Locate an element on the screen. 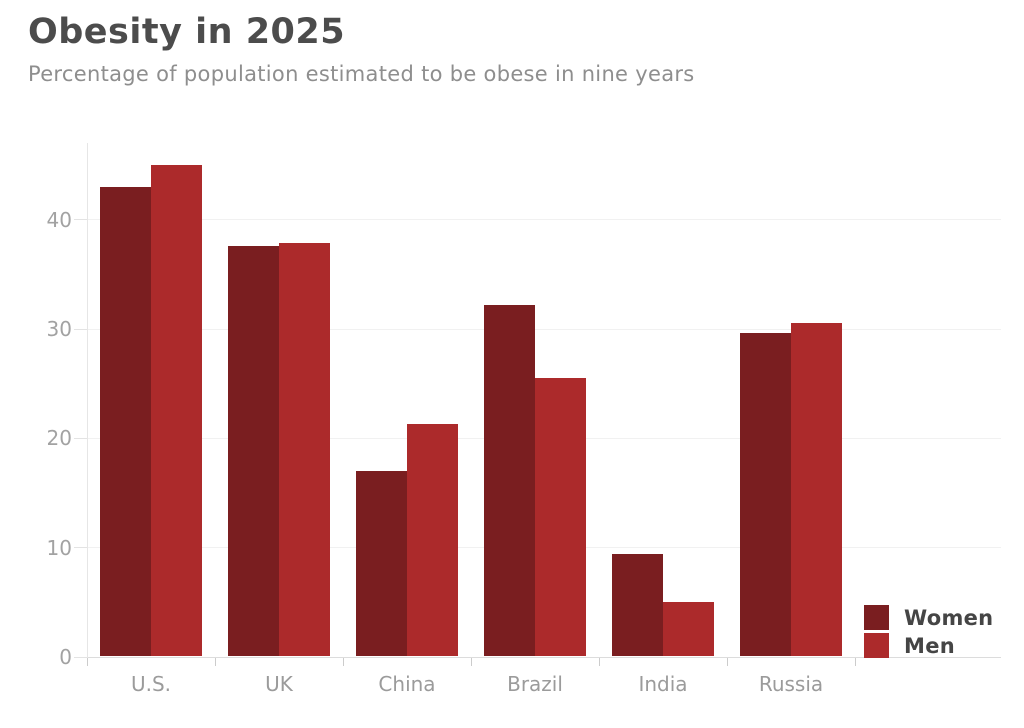 The image size is (1024, 728). legend-label-women: Women is located at coordinates (949, 617).